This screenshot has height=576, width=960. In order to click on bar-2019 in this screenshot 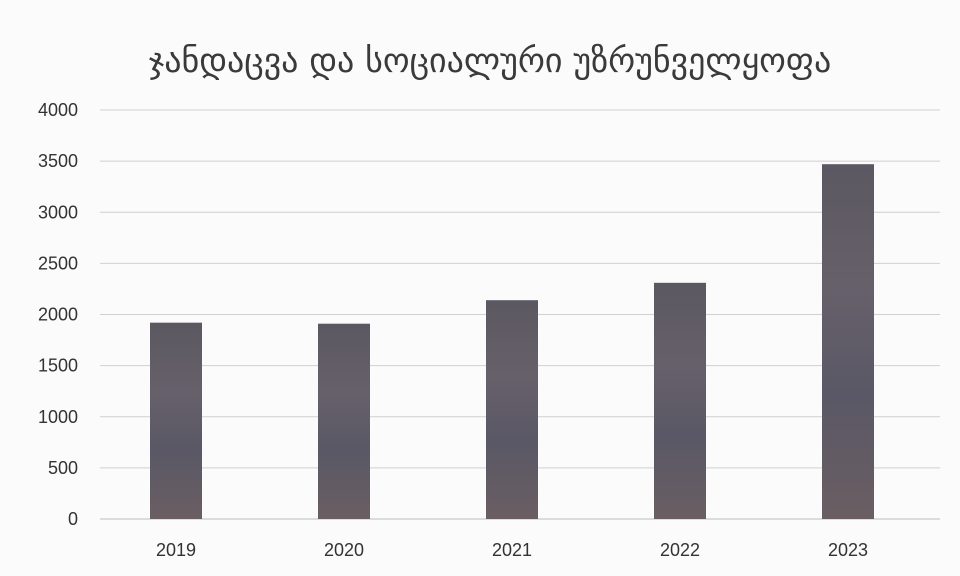, I will do `click(176, 420)`.